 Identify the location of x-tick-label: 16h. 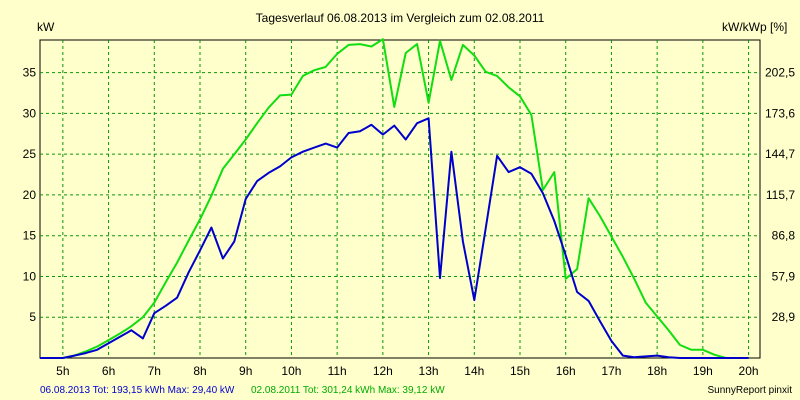
(566, 371).